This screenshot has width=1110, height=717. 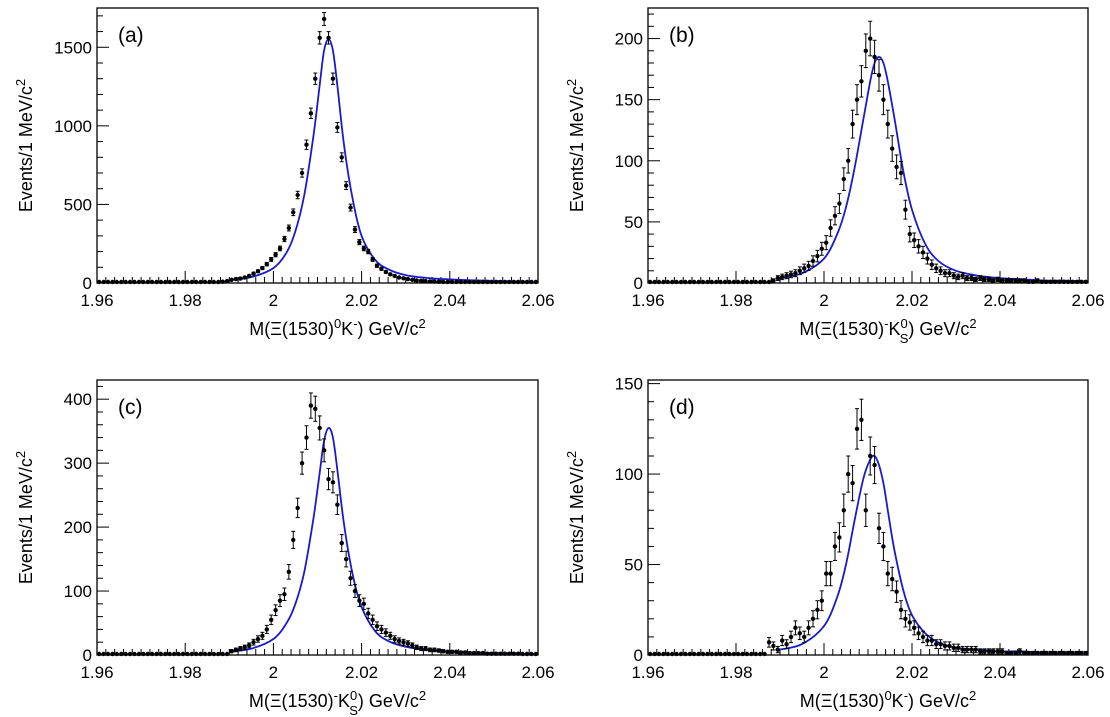 What do you see at coordinates (735, 300) in the screenshot?
I see `x-tick-label: 1.98` at bounding box center [735, 300].